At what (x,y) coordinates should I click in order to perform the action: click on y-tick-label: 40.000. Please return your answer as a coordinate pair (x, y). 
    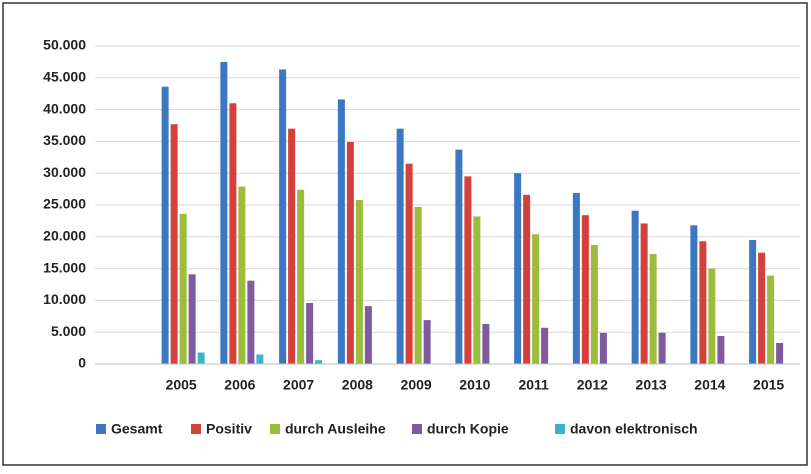
    Looking at the image, I should click on (64, 108).